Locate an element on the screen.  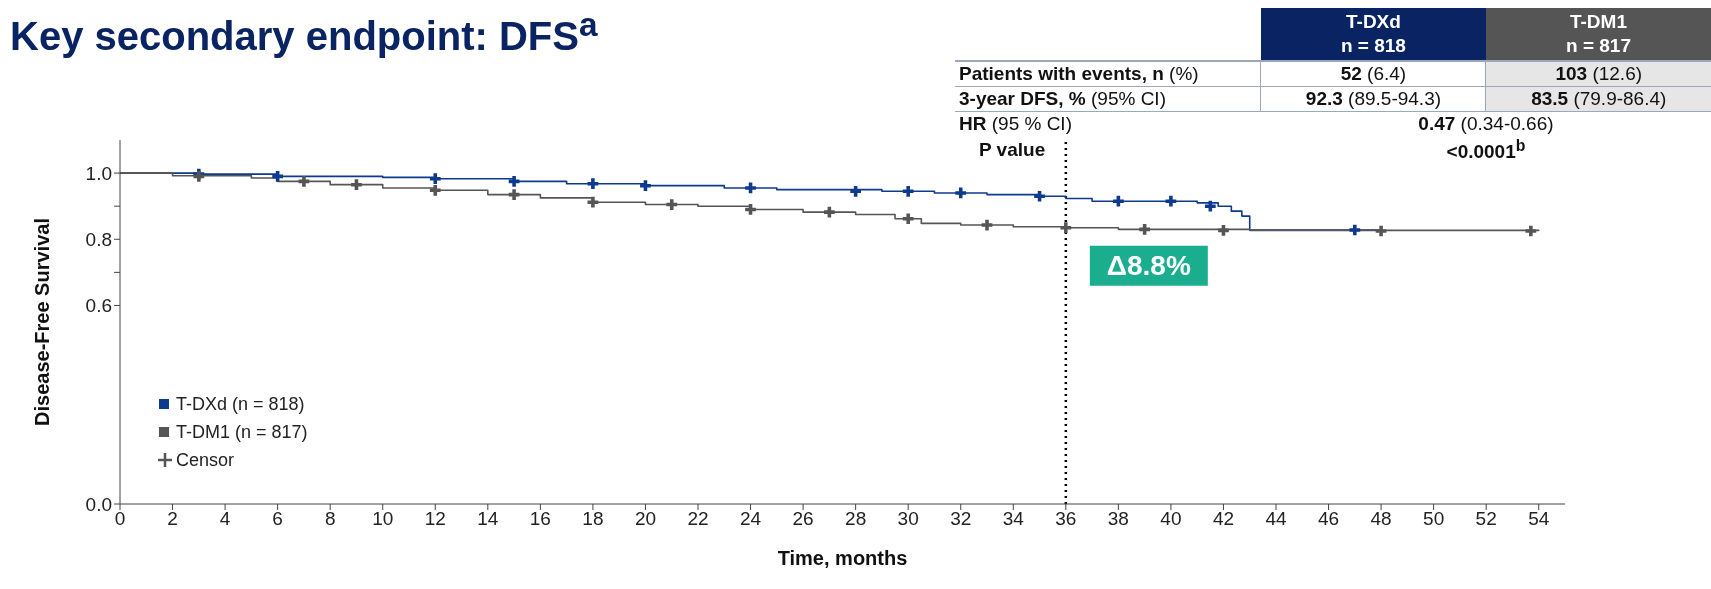
x-tick-label: 28 is located at coordinates (856, 519).